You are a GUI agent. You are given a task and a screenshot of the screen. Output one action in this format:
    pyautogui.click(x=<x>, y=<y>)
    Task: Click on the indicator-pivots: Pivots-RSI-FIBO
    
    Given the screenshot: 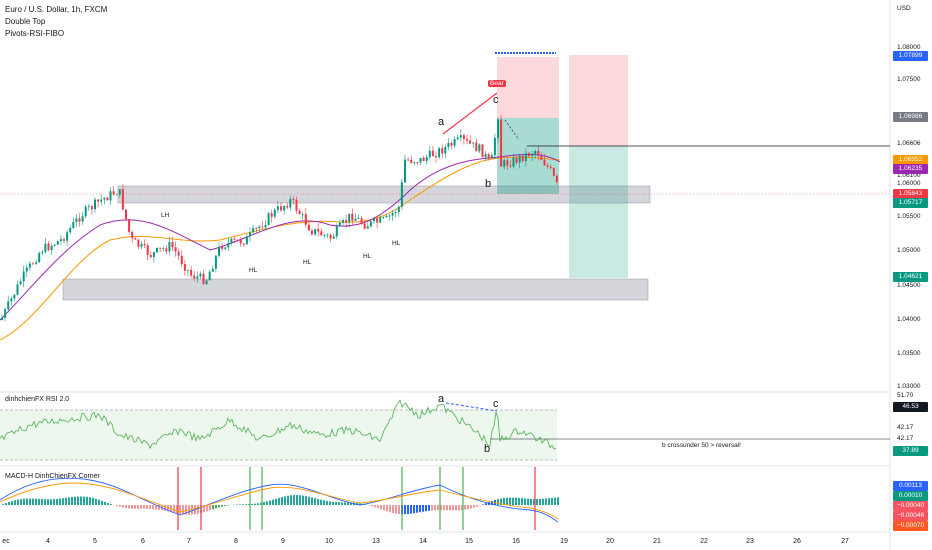 What is the action you would take?
    pyautogui.click(x=35, y=33)
    